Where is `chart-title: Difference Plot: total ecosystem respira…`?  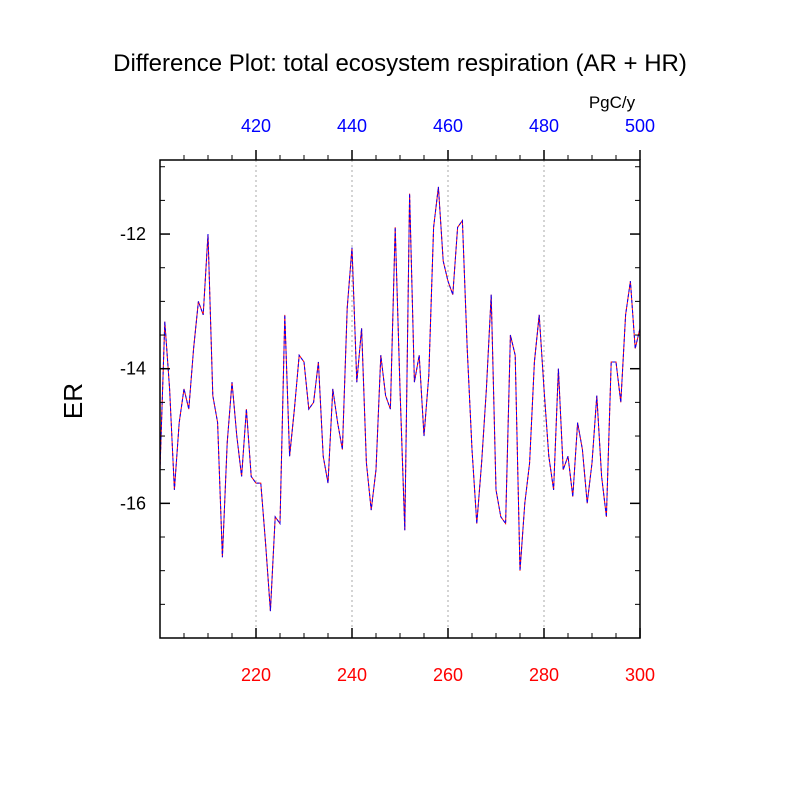
chart-title: Difference Plot: total ecosystem respira… is located at coordinates (400, 63).